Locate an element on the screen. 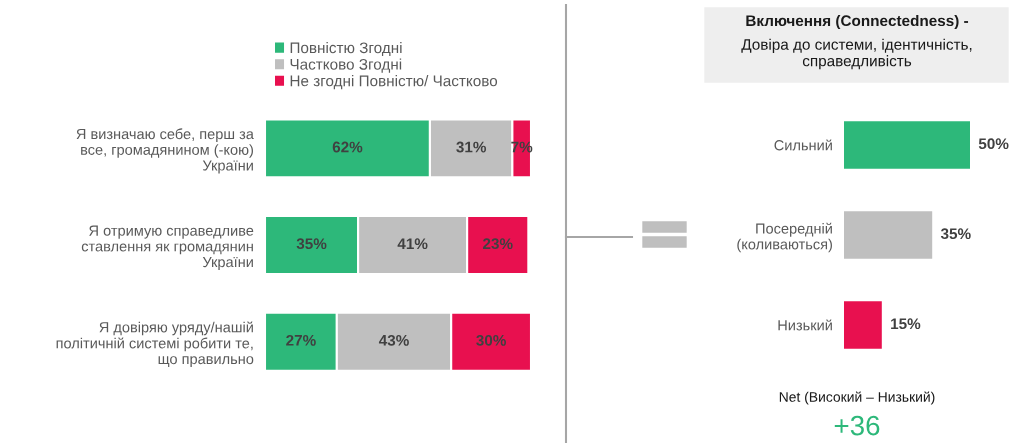 This screenshot has height=443, width=1011. data-label: 30% is located at coordinates (491, 340).